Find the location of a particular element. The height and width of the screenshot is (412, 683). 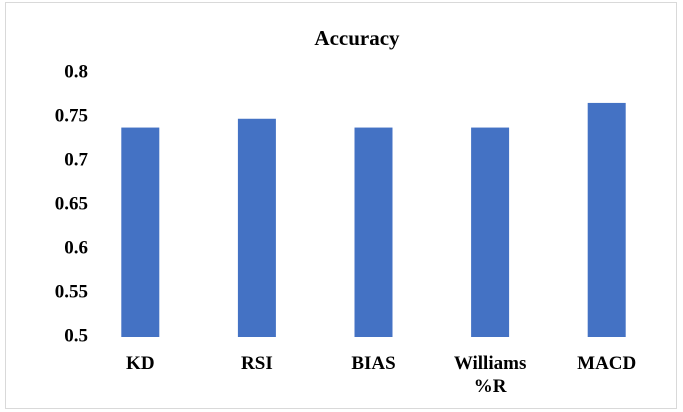

y-tick-label: 0.6 is located at coordinates (76, 247).